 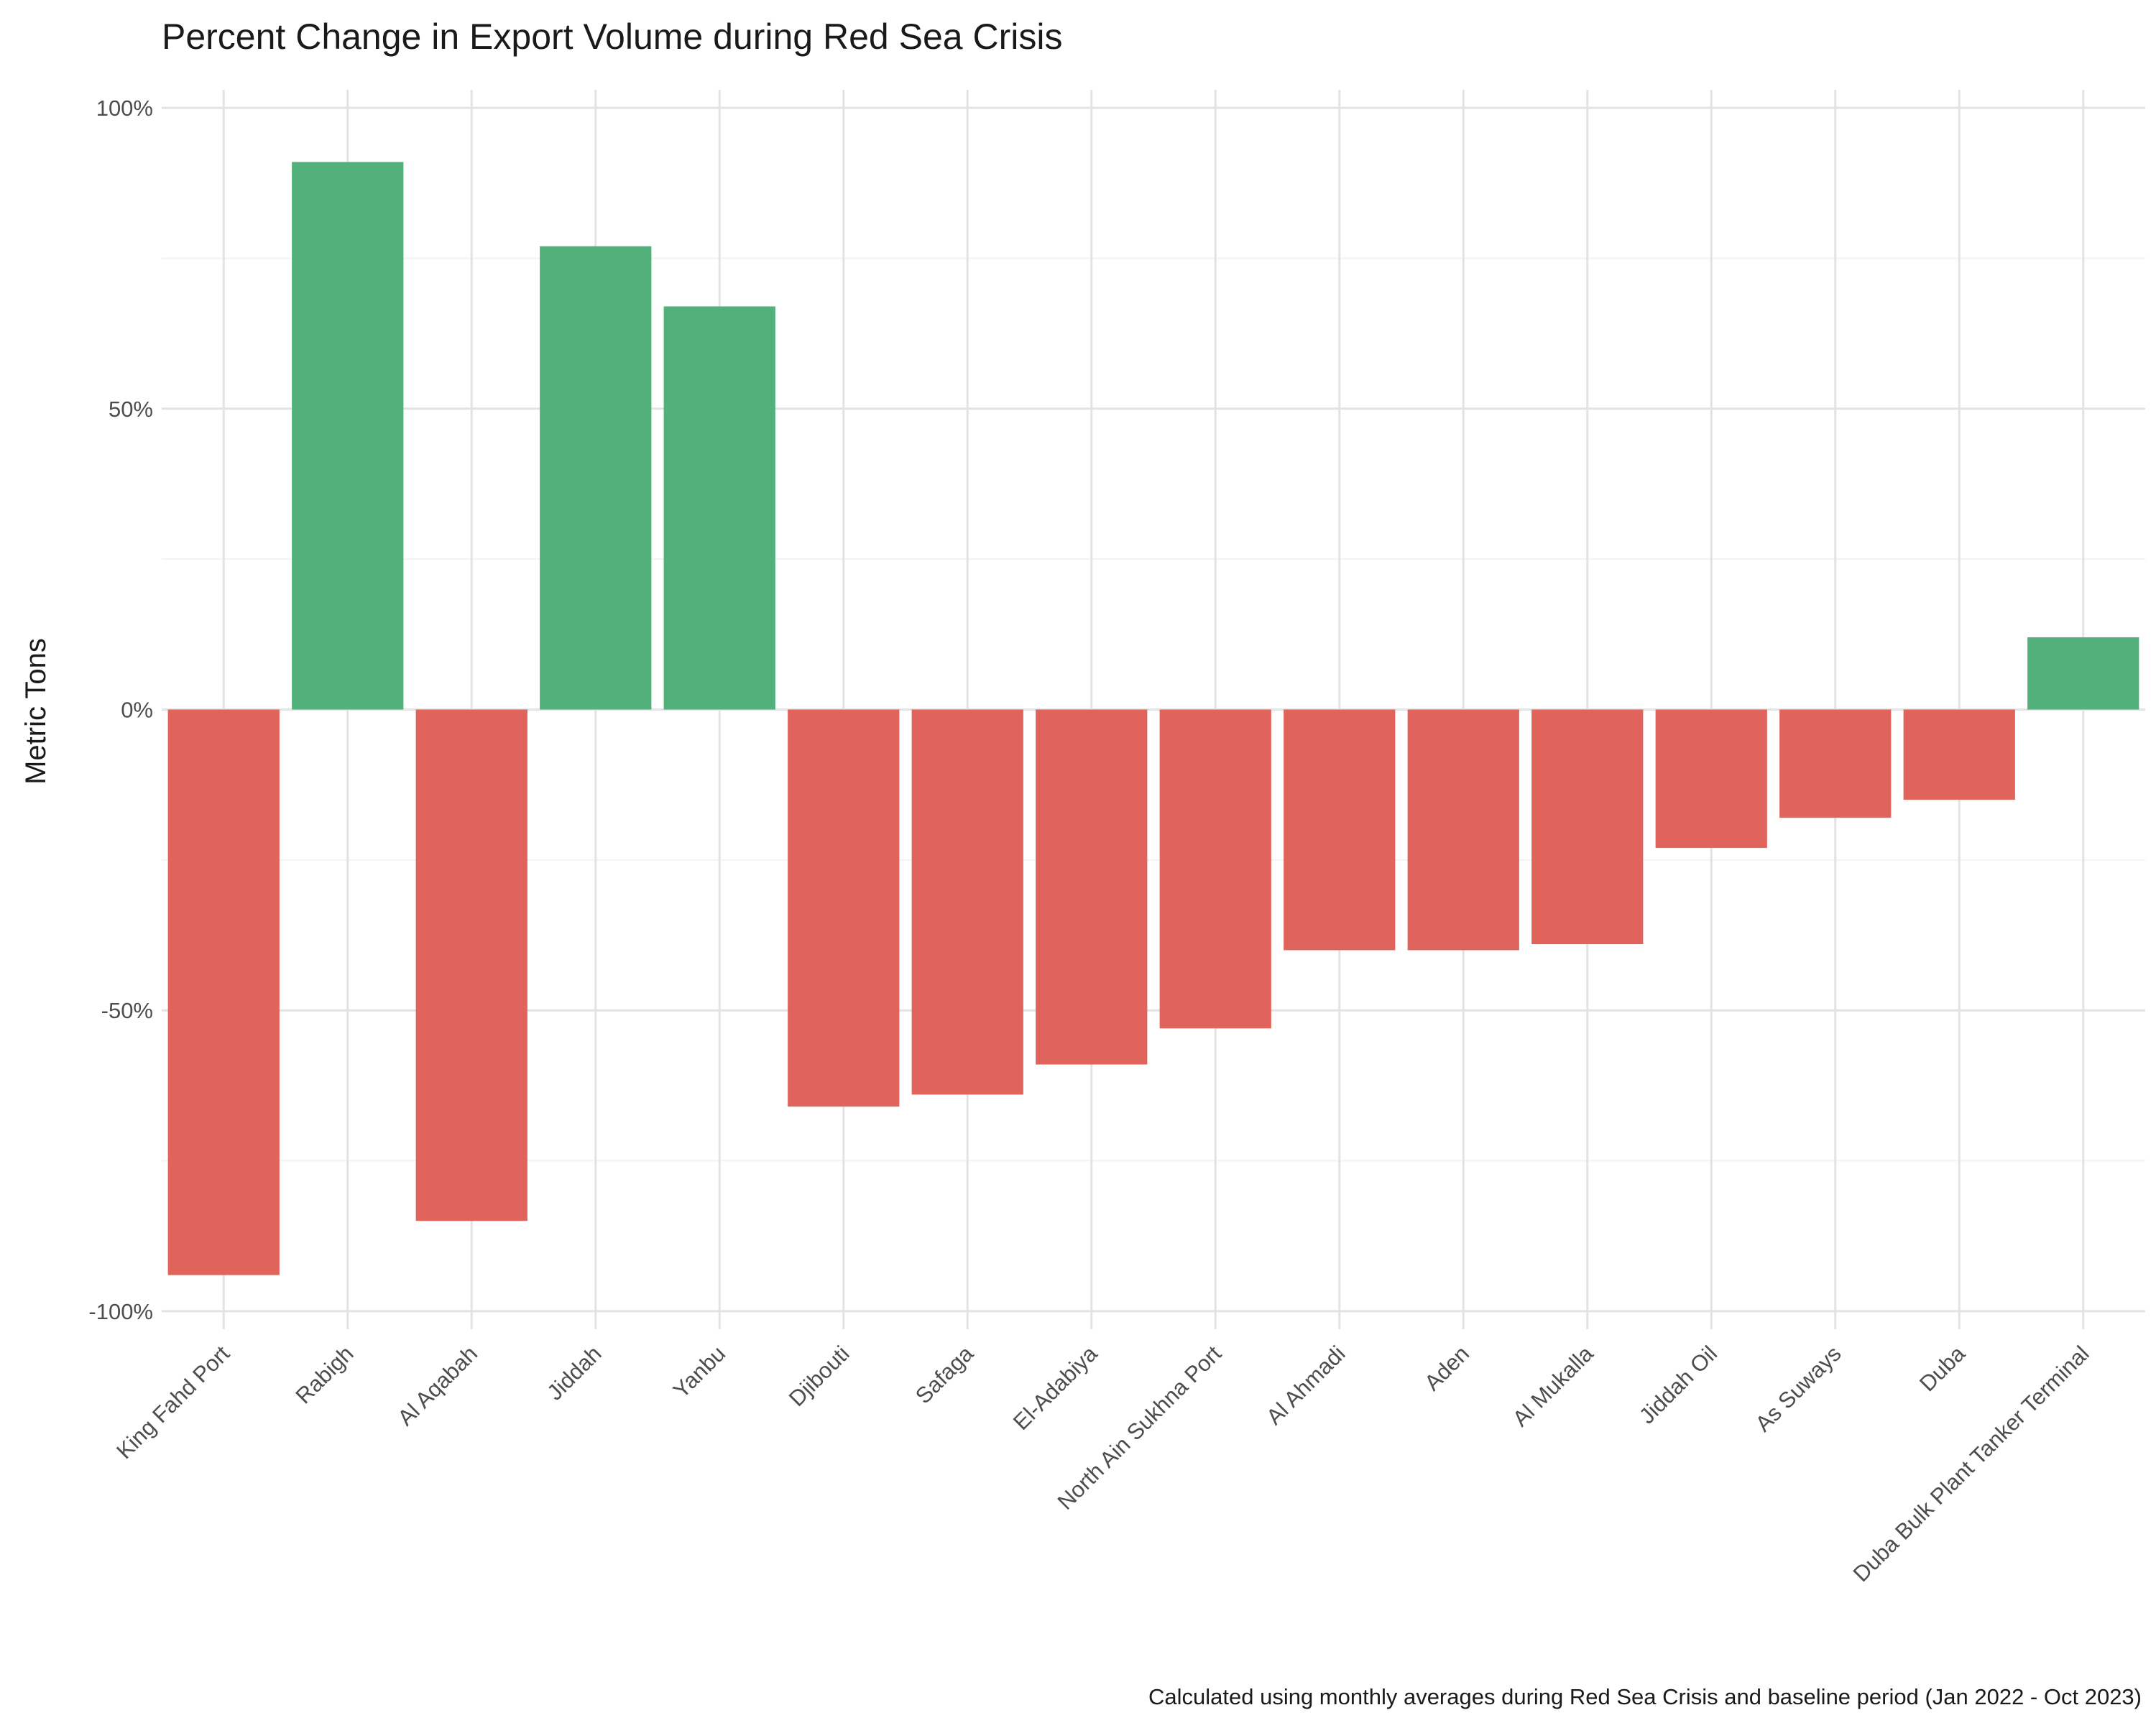 What do you see at coordinates (1971, 1464) in the screenshot?
I see `x-tick-label: Duba Bulk Plant Tanker Terminal` at bounding box center [1971, 1464].